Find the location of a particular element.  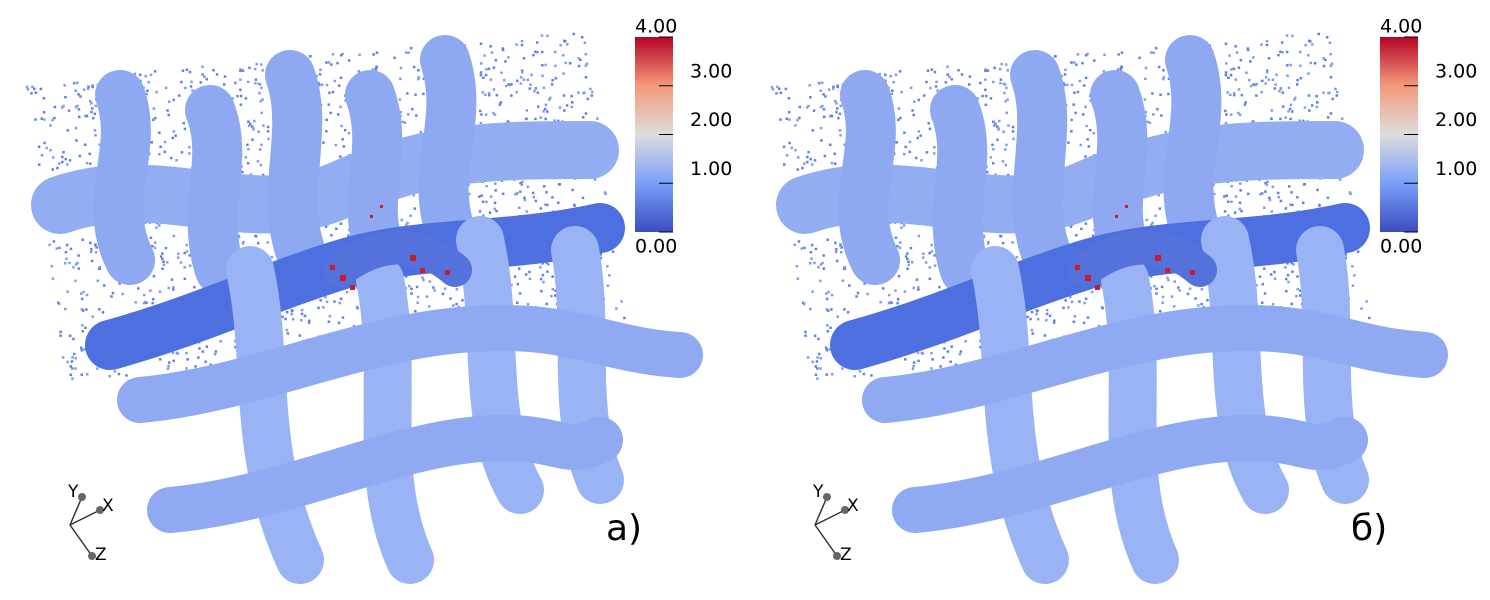

panel-label: а) is located at coordinates (624, 528).